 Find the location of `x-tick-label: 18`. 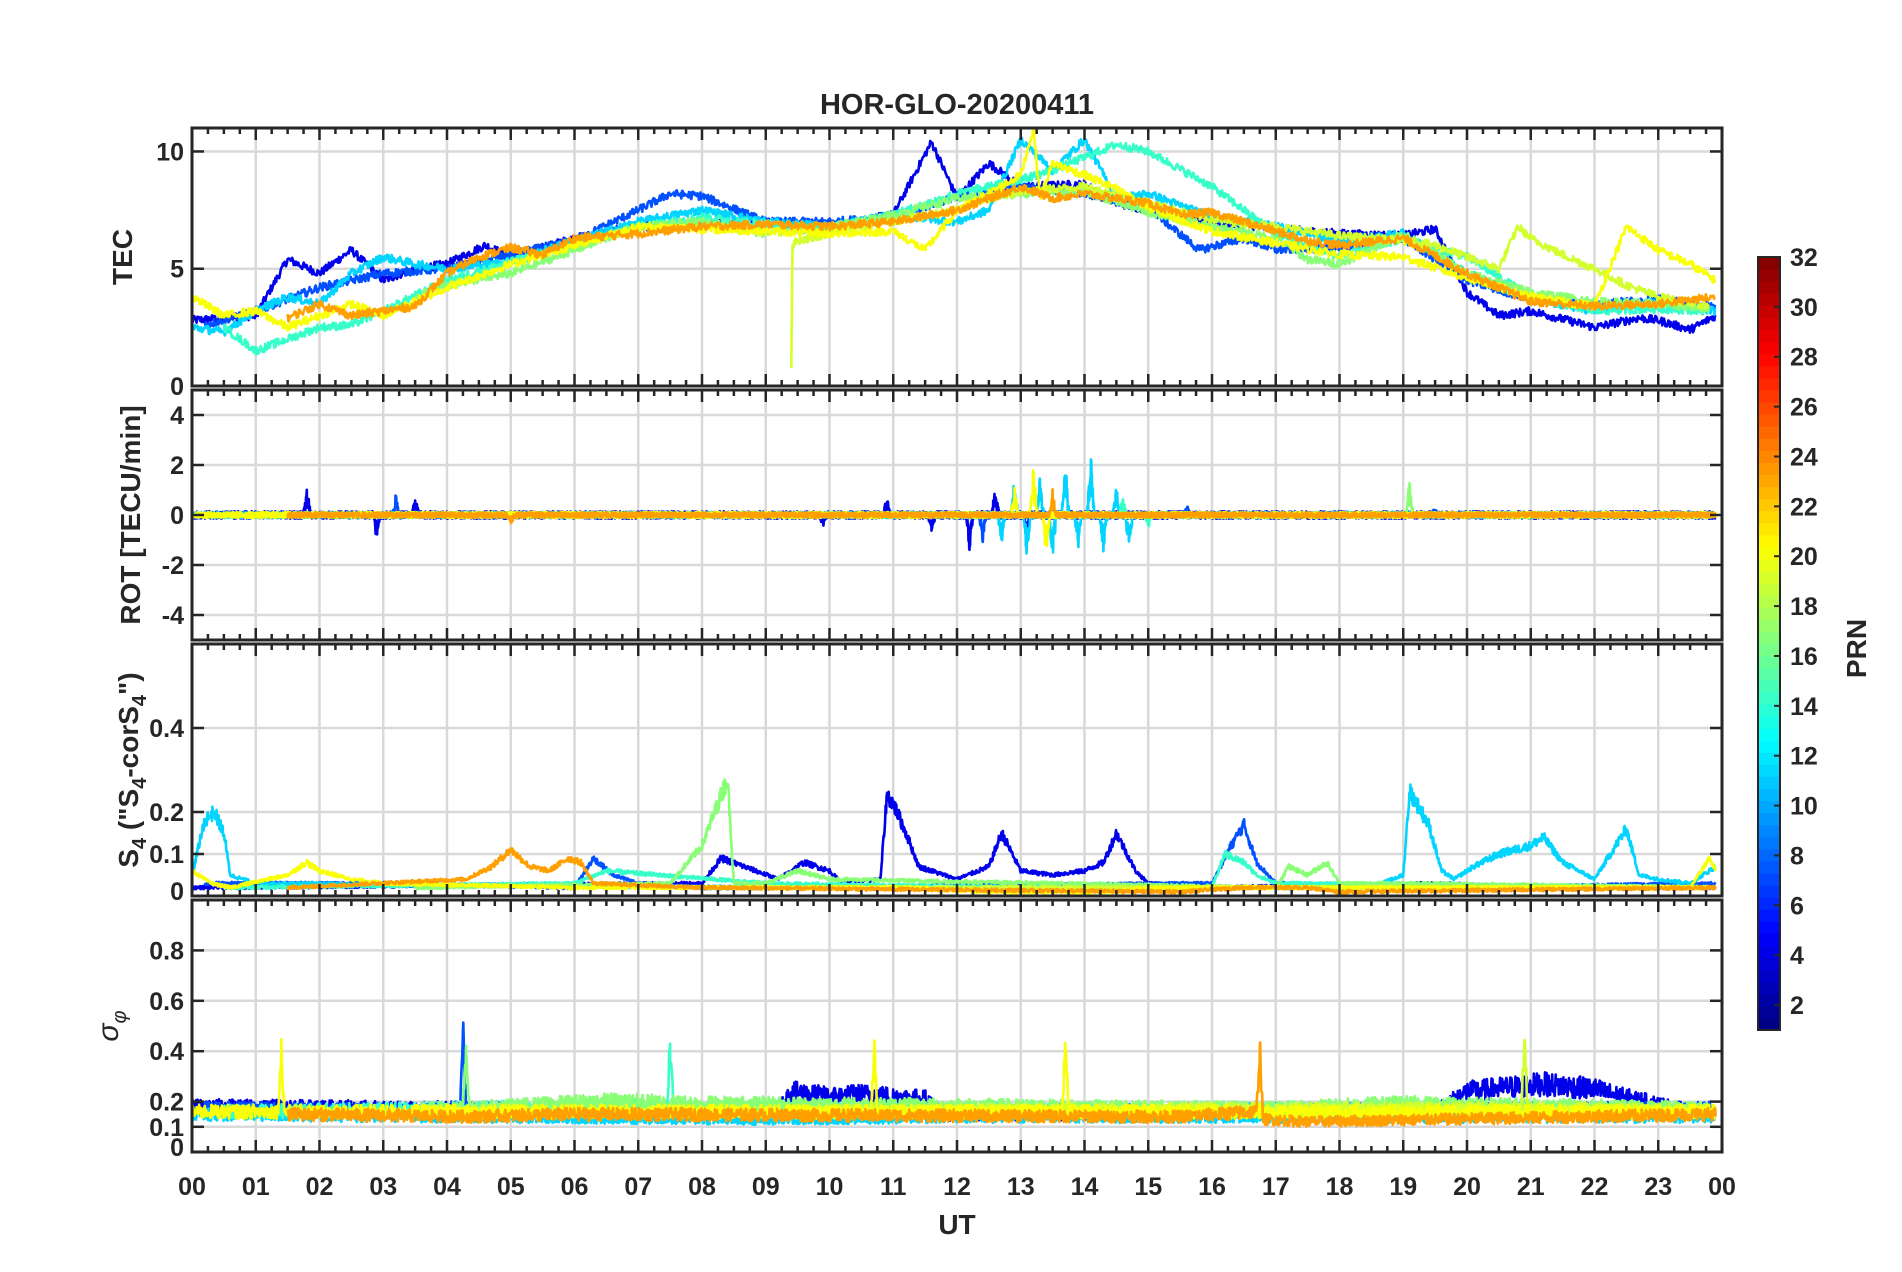

x-tick-label: 18 is located at coordinates (1340, 1187).